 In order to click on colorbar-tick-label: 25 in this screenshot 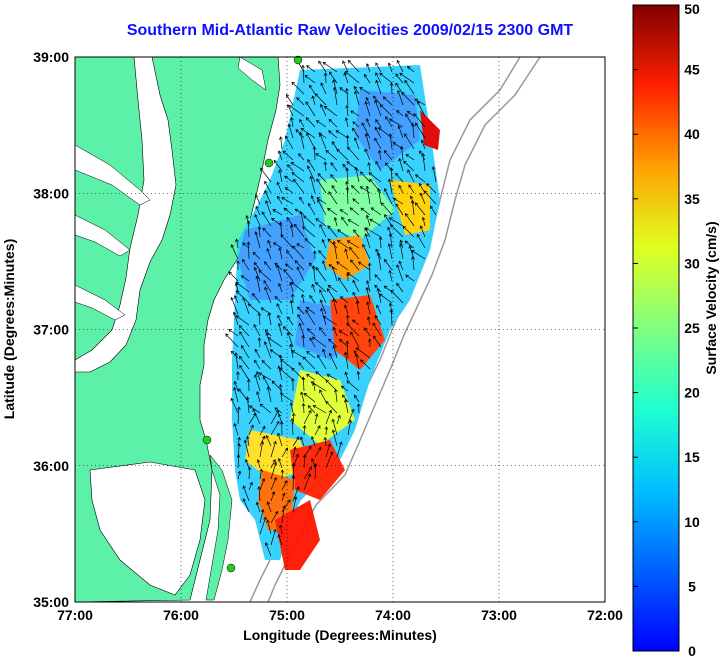, I will do `click(692, 328)`.